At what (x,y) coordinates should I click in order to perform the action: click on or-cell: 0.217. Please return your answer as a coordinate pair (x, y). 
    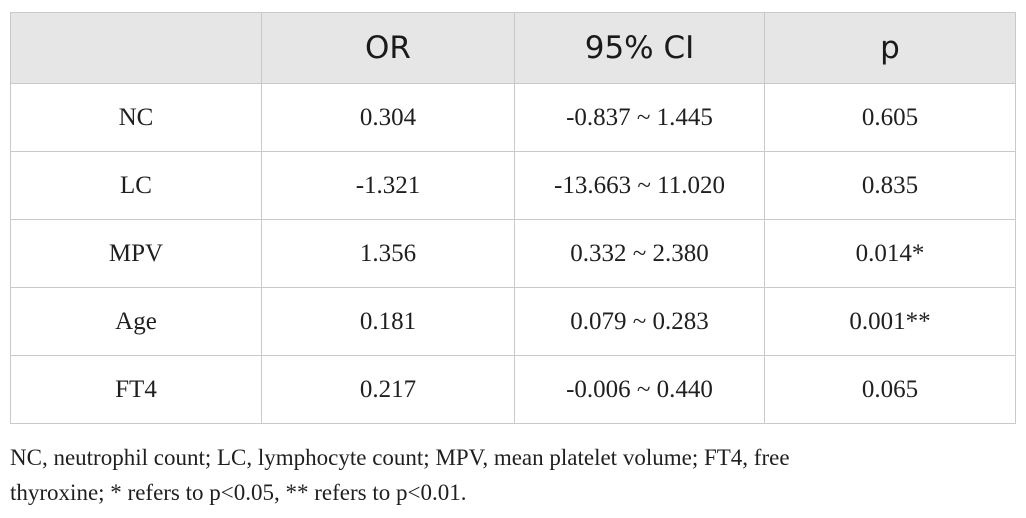
    Looking at the image, I should click on (388, 389).